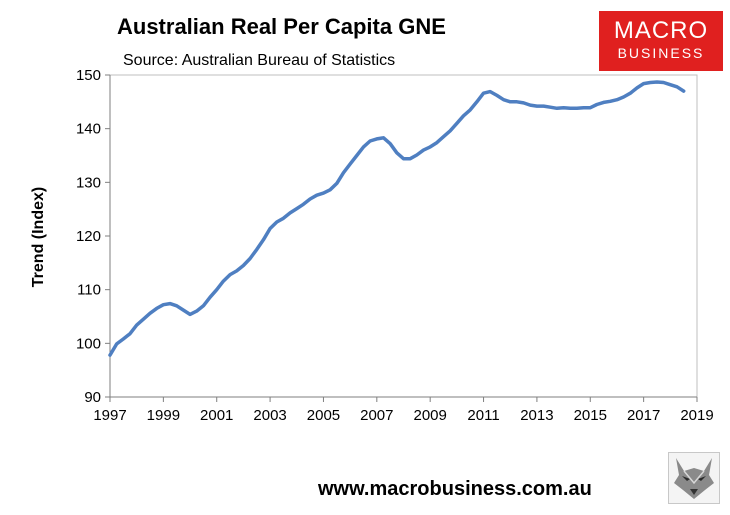  I want to click on y-tick-label: 150, so click(88, 75).